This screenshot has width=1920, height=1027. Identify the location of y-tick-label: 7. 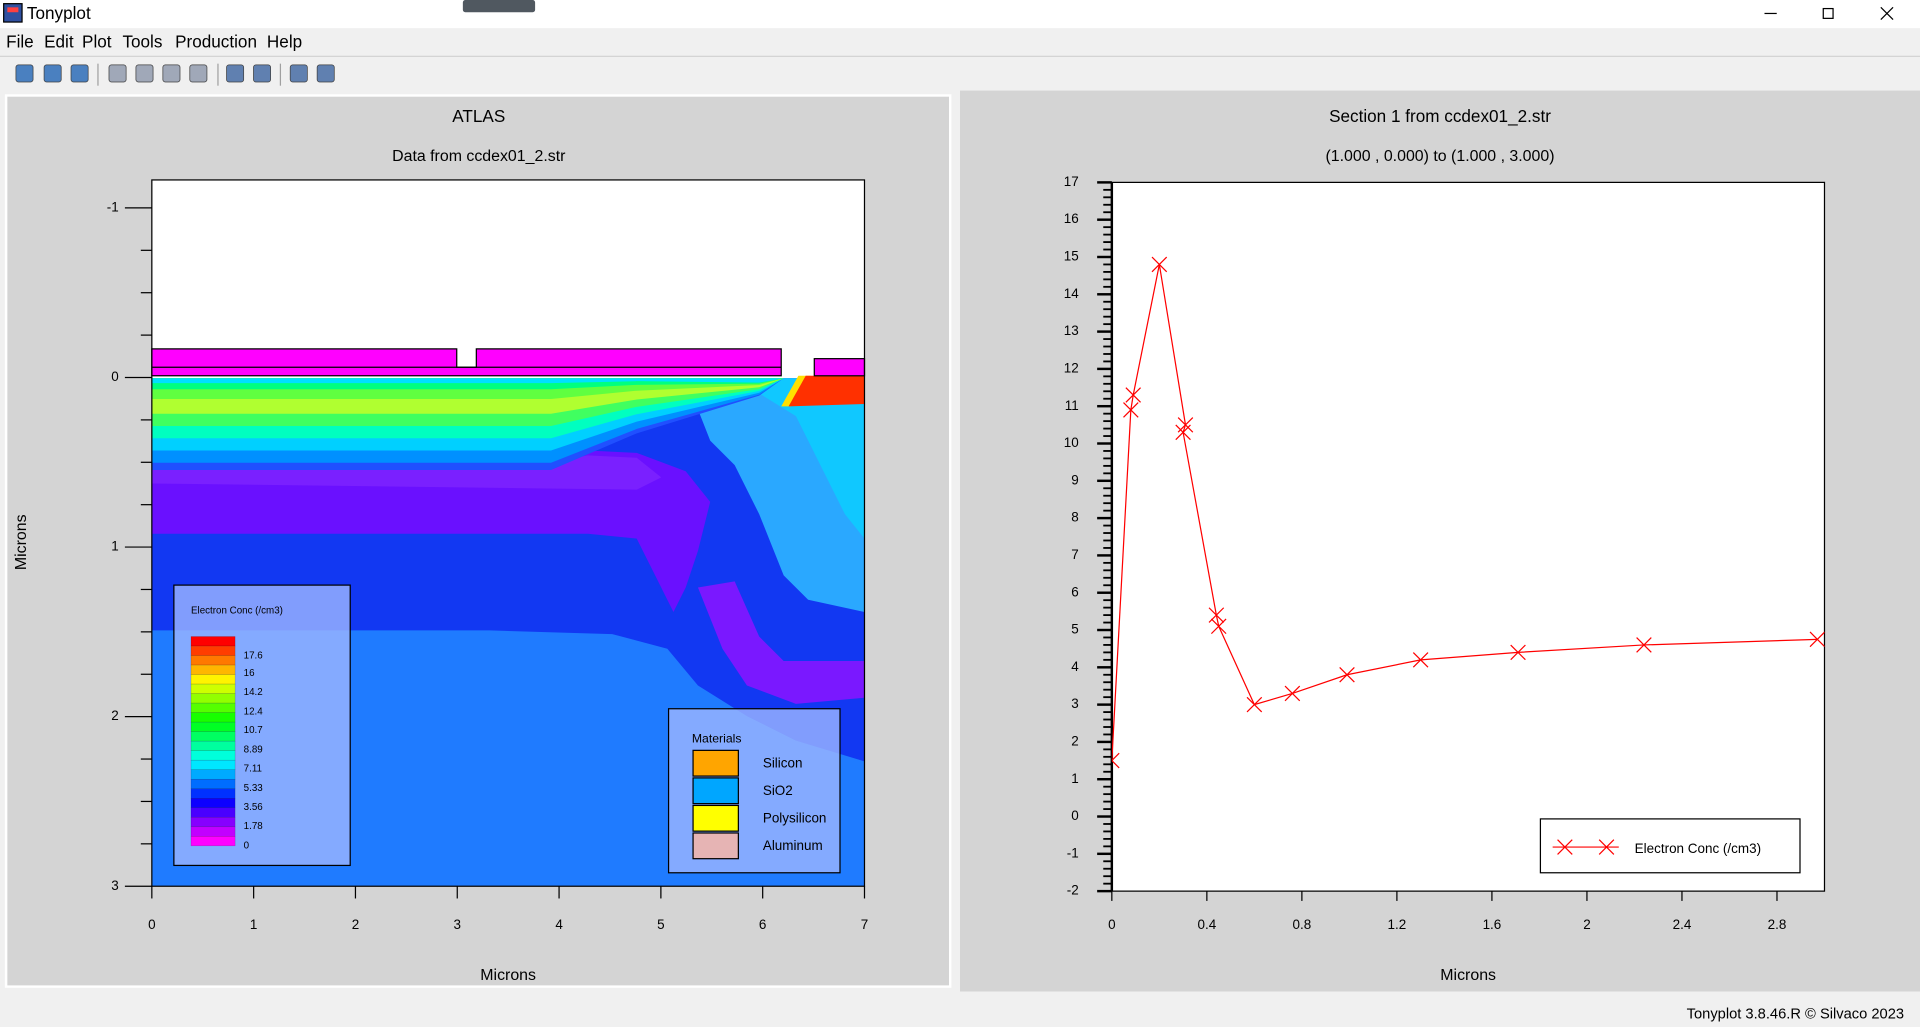
(1074, 554).